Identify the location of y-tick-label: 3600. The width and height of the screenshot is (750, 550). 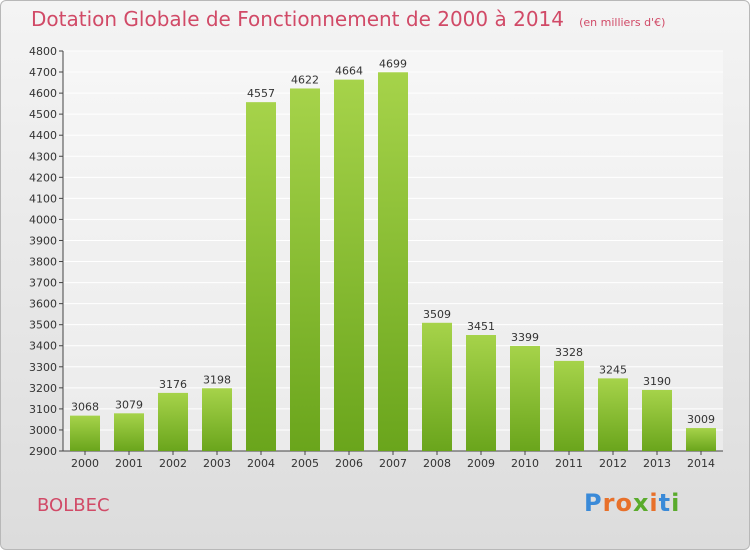
(43, 304).